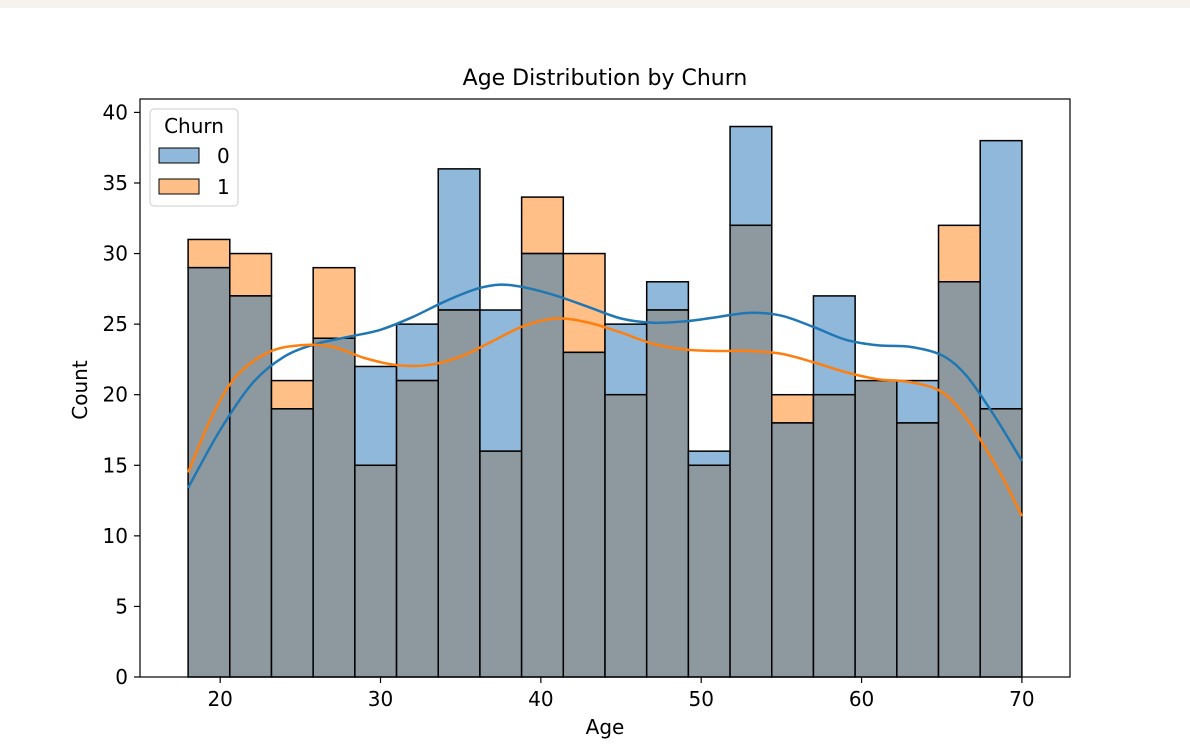  Describe the element at coordinates (115, 324) in the screenshot. I see `y-tick-label: 25` at that location.